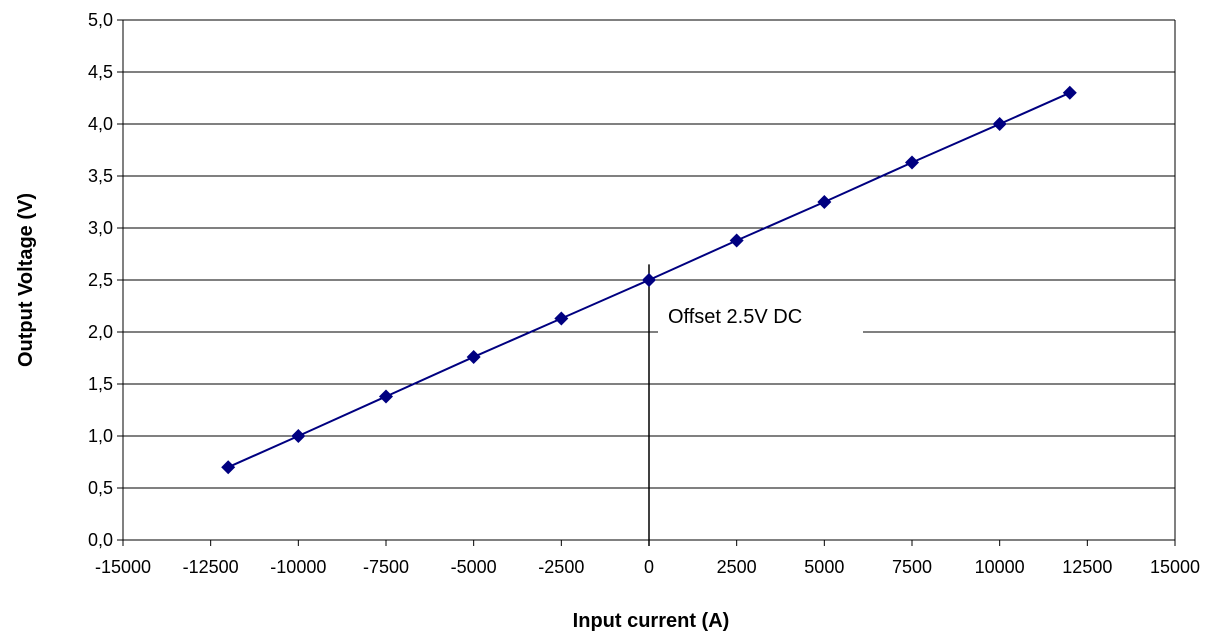  Describe the element at coordinates (651, 621) in the screenshot. I see `x-axis-title: Input current (A)` at that location.